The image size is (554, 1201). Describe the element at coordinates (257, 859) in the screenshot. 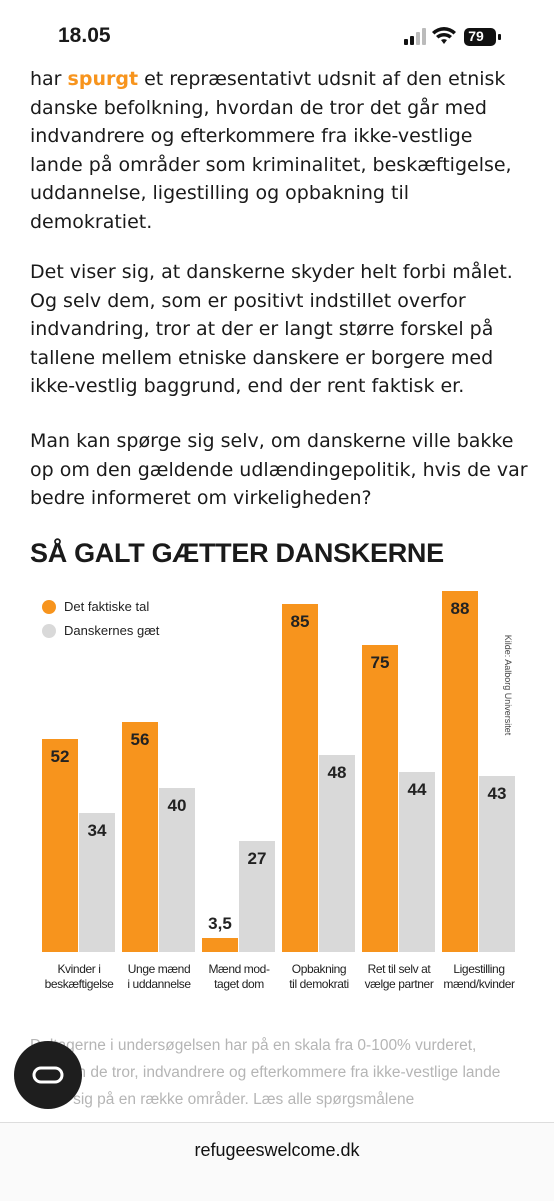

I see `value-label: 27` at that location.